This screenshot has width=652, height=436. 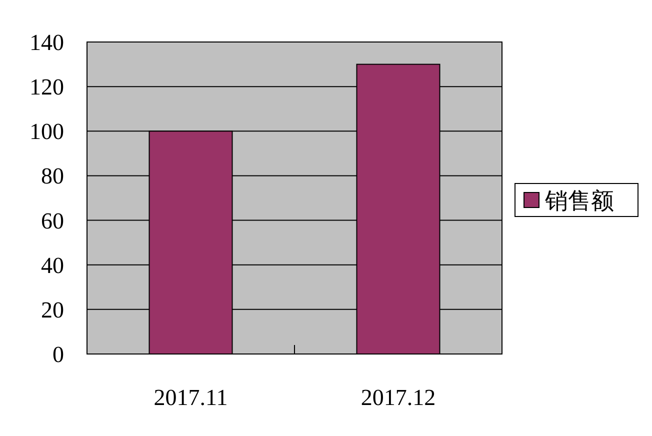 What do you see at coordinates (398, 397) in the screenshot?
I see `x-tick-label: 2017.12` at bounding box center [398, 397].